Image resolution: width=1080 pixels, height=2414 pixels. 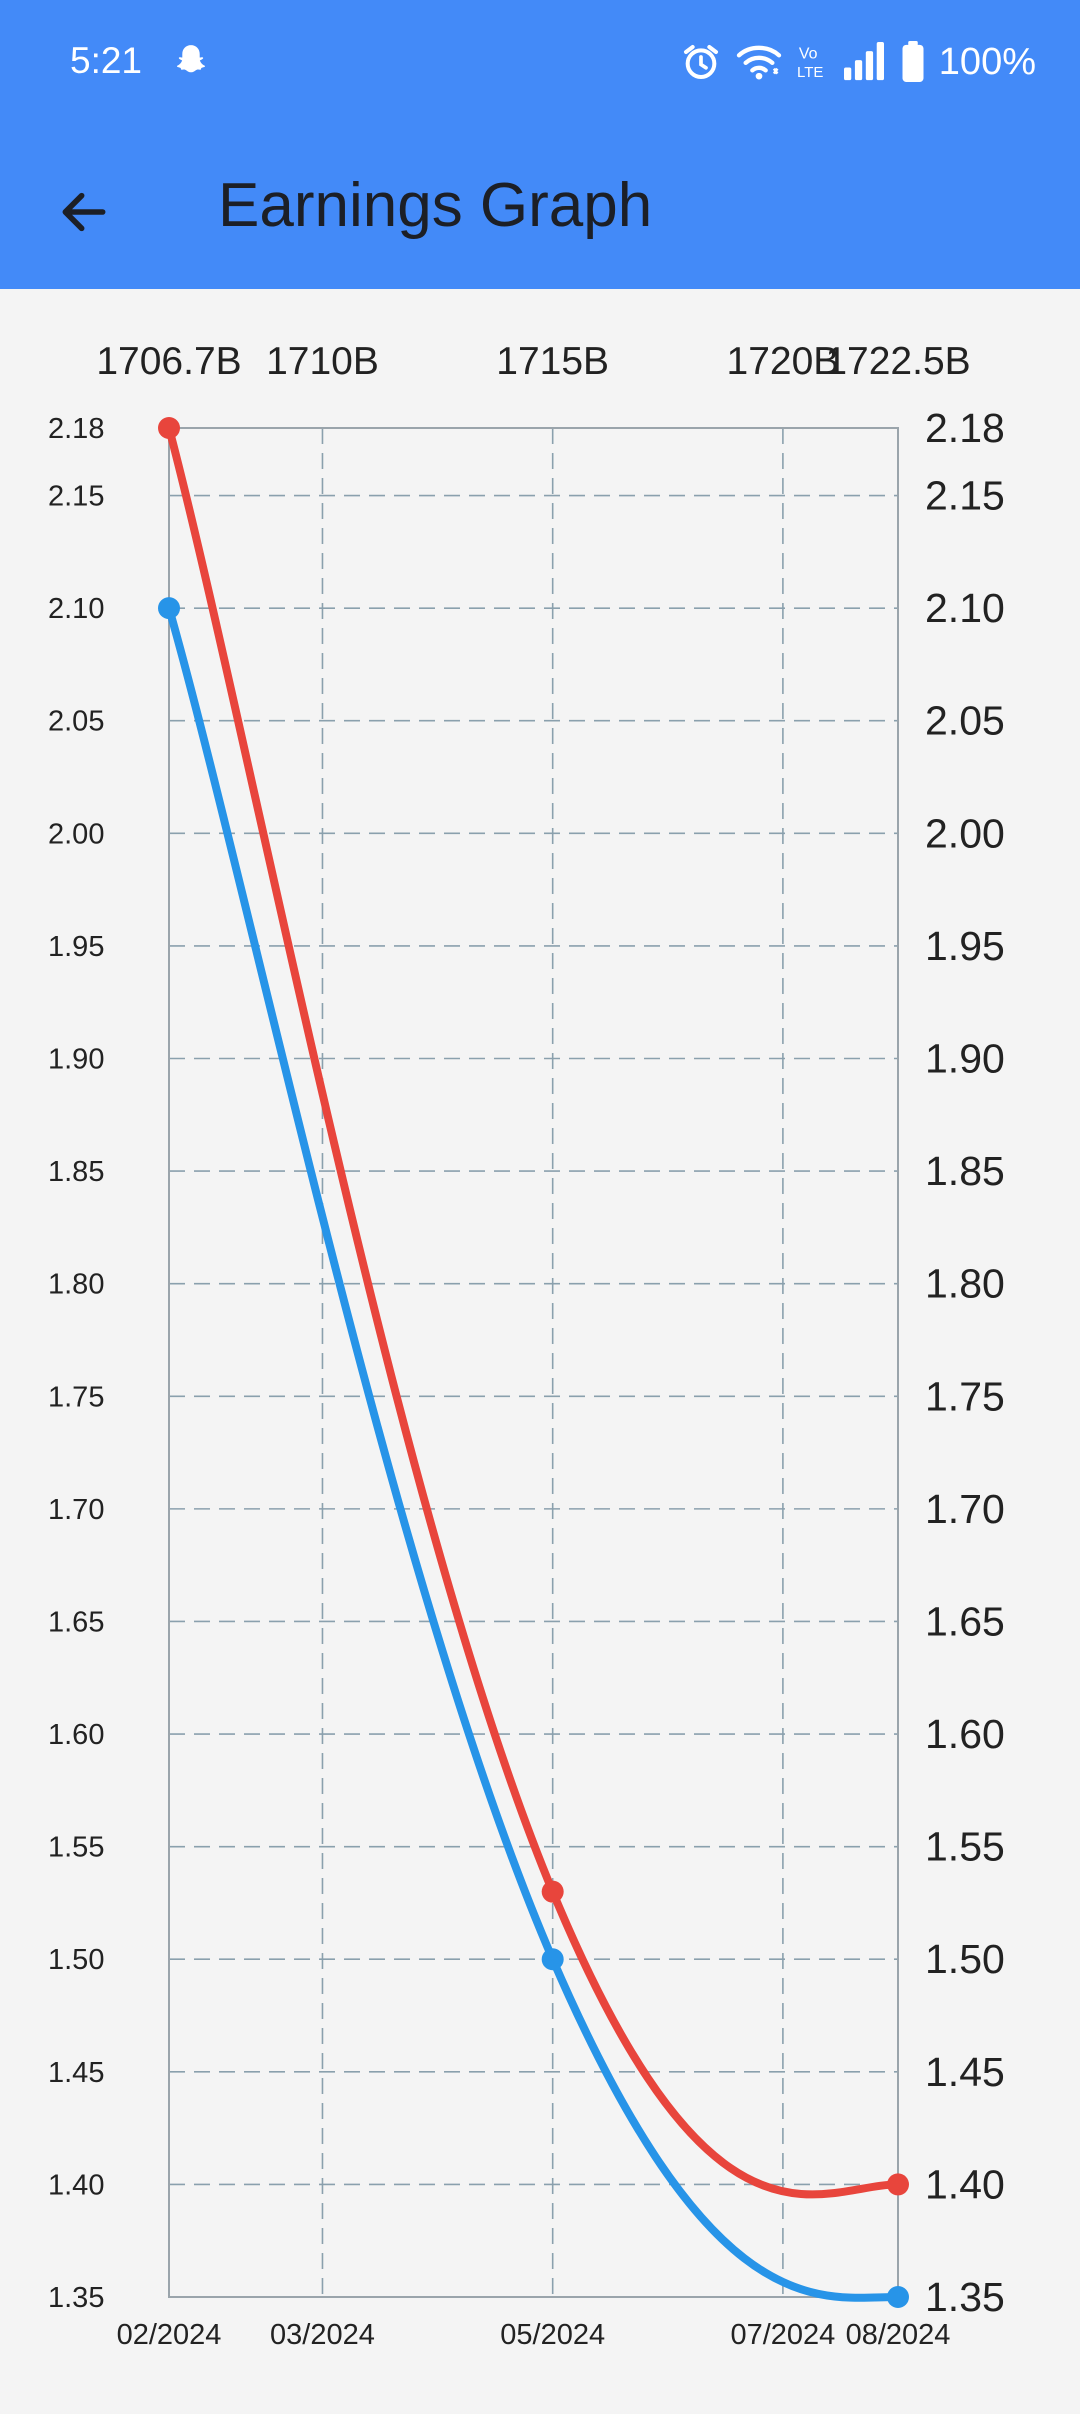 What do you see at coordinates (783, 361) in the screenshot?
I see `x-tick-label-top: 1720B` at bounding box center [783, 361].